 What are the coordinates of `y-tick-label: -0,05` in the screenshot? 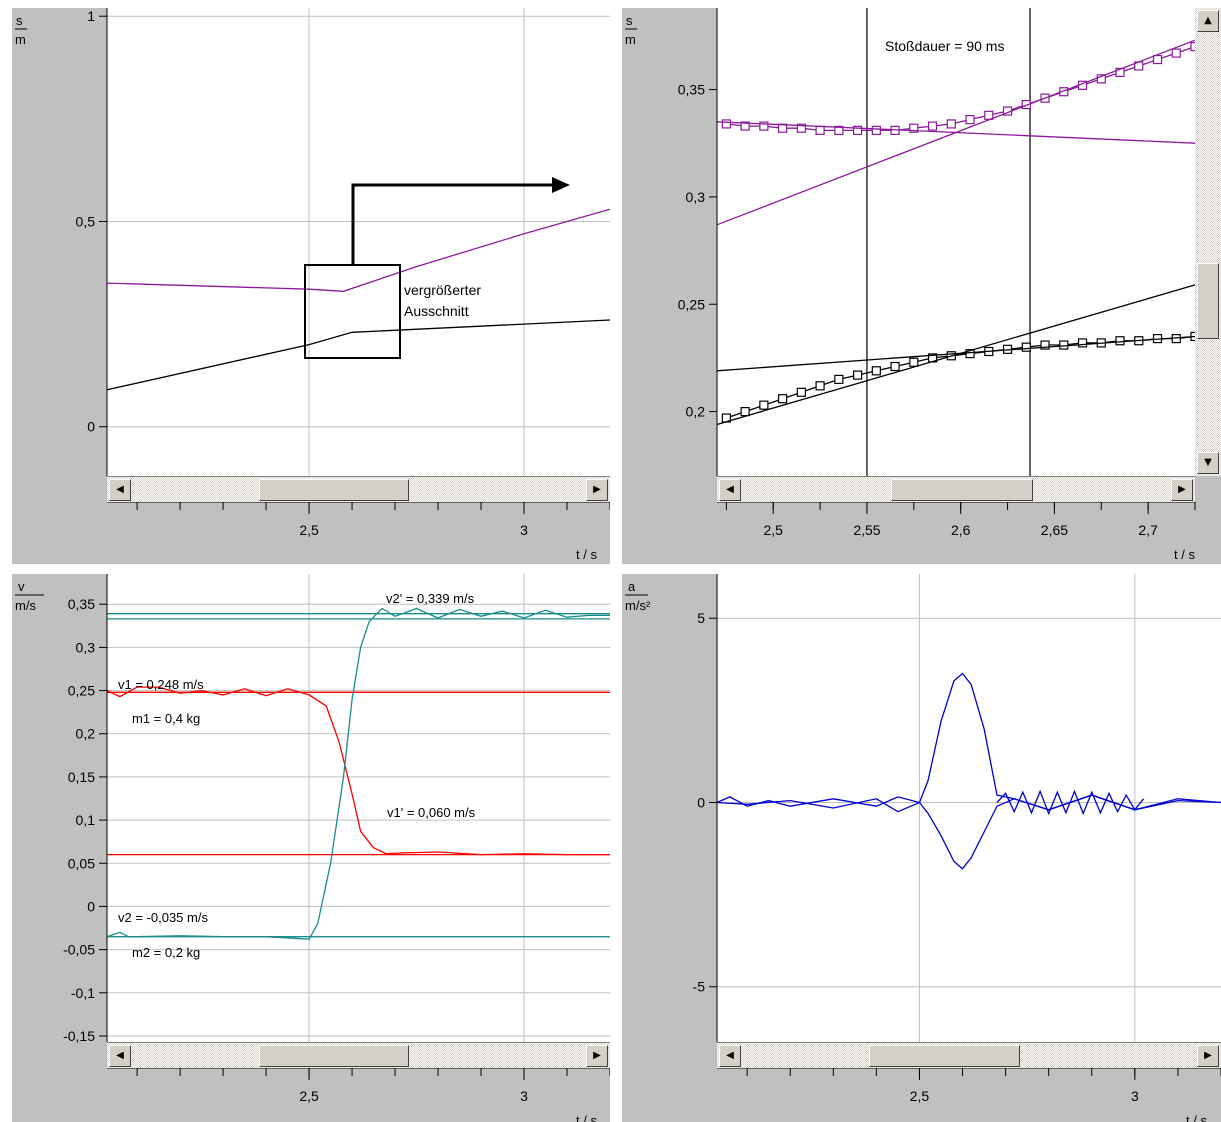 It's located at (79, 950).